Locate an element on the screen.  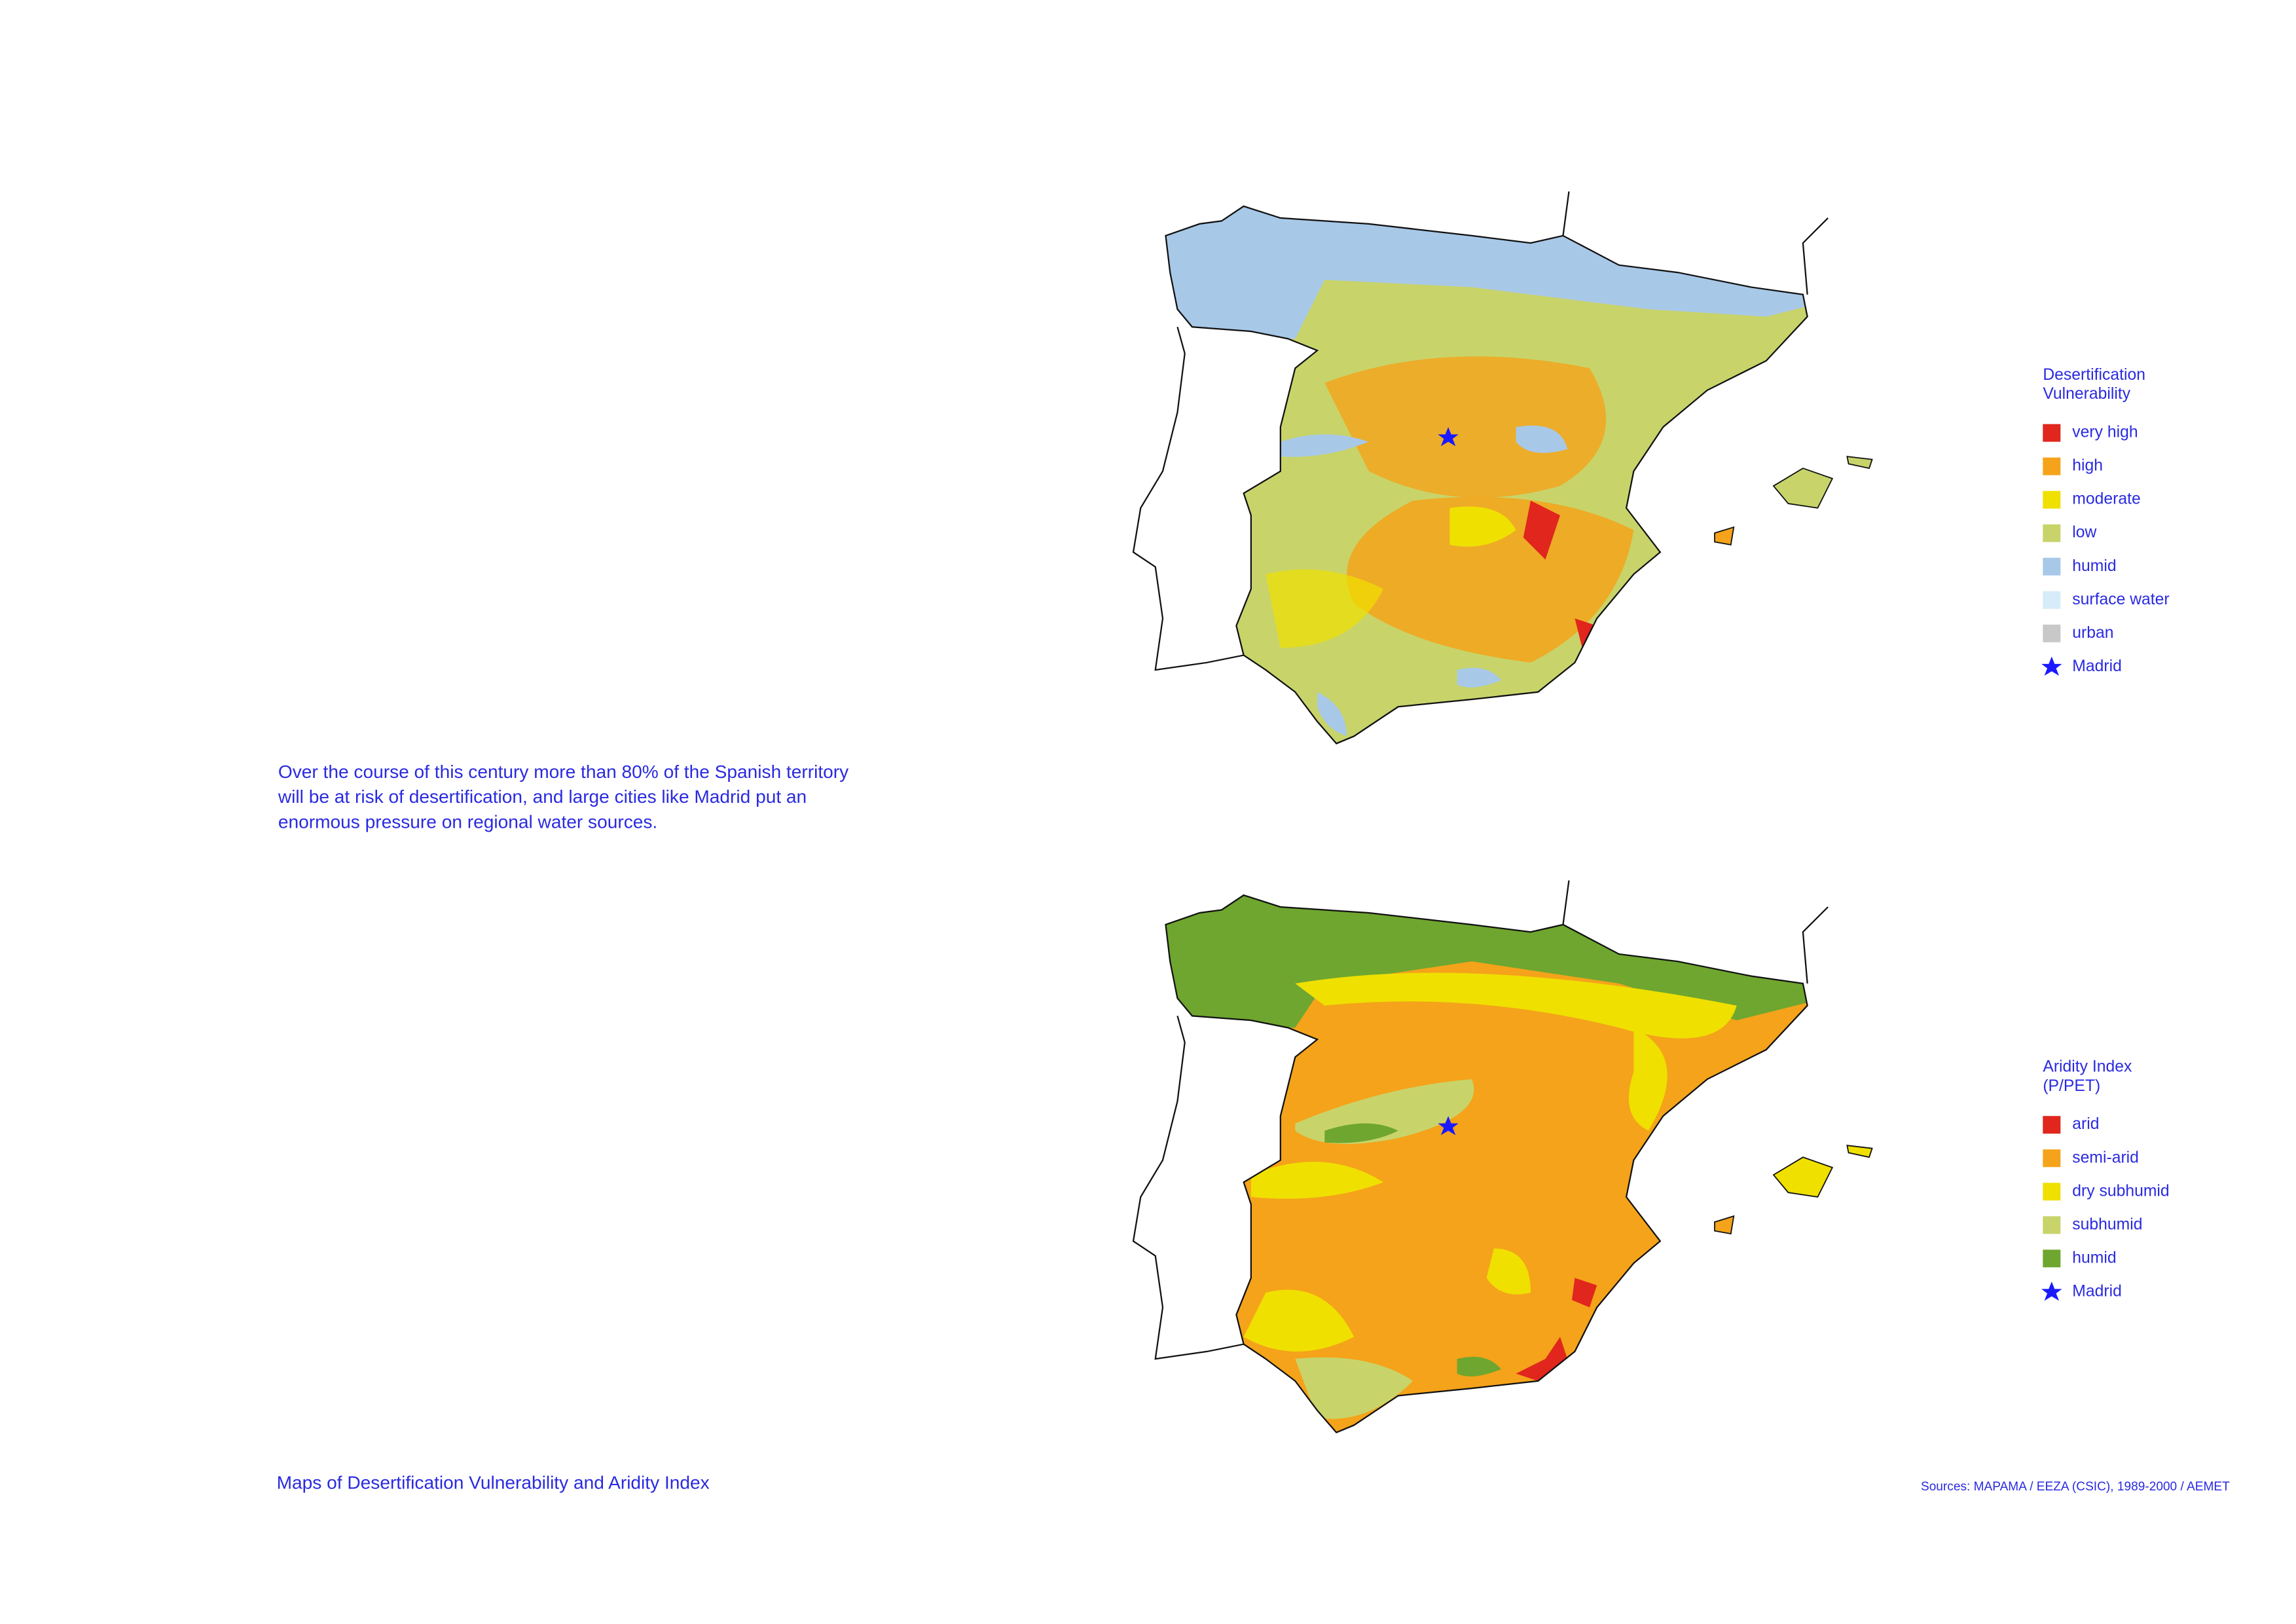
legend-label: dry subhumid is located at coordinates (2120, 1191).